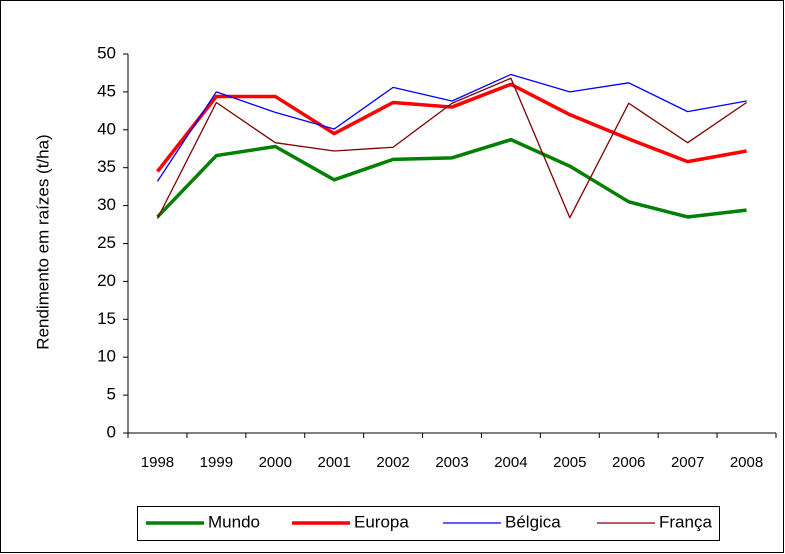 This screenshot has width=785, height=554. What do you see at coordinates (106, 128) in the screenshot?
I see `y-tick-label: 40` at bounding box center [106, 128].